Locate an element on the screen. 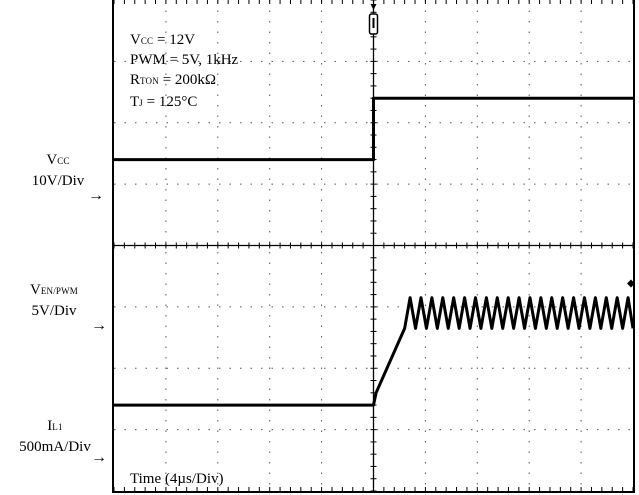 The height and width of the screenshot is (495, 639). trigger-position-icon is located at coordinates (373, 7).